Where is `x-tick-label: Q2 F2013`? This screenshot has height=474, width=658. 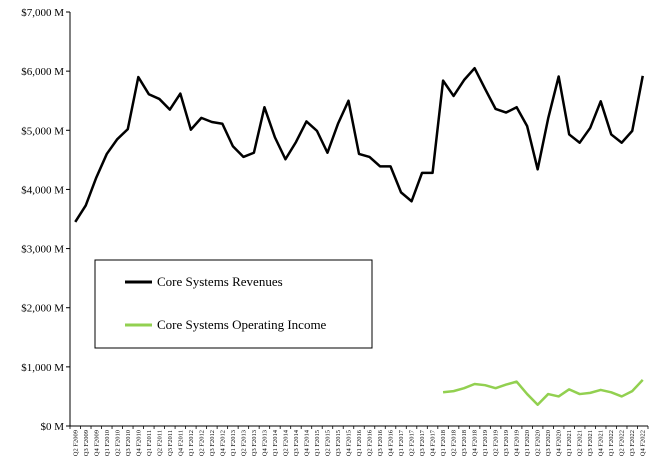
x-tick-label: Q2 F2013 is located at coordinates (243, 443).